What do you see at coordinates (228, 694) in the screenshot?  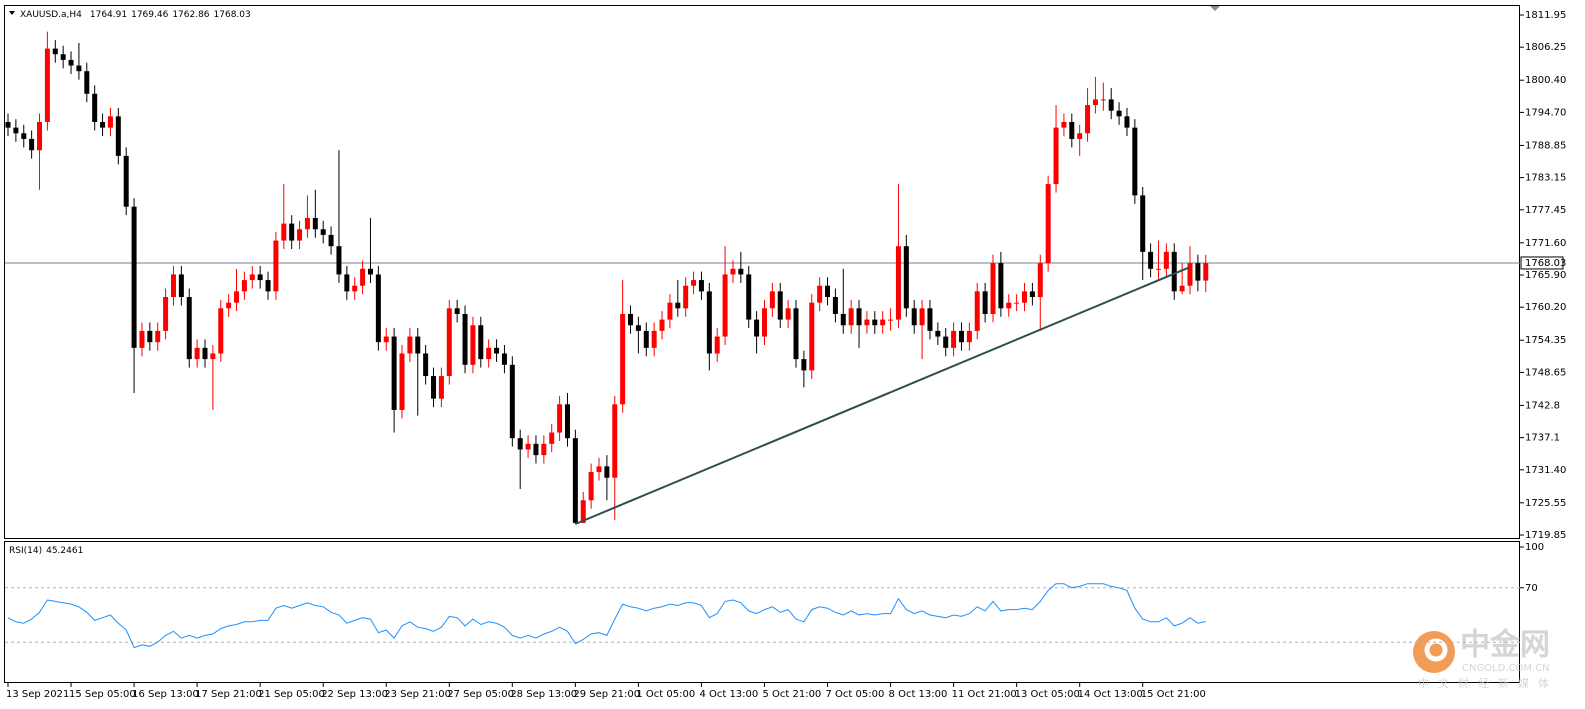 I see `x-tick-label: 17 Sep 21:00` at bounding box center [228, 694].